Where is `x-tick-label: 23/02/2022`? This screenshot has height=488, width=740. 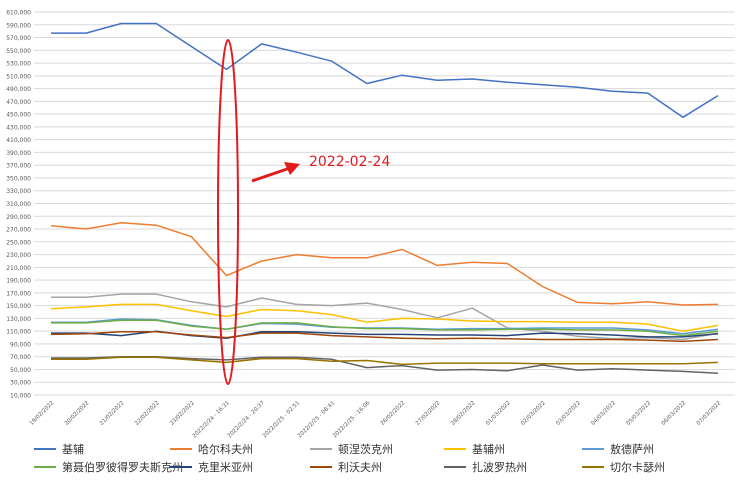
x-tick-label: 23/02/2022 is located at coordinates (182, 413).